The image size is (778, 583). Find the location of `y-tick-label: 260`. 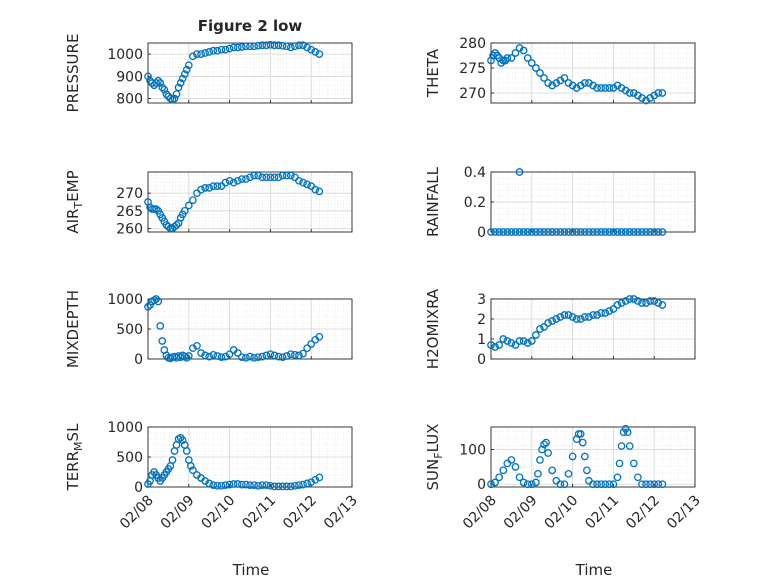

y-tick-label: 260 is located at coordinates (129, 229).